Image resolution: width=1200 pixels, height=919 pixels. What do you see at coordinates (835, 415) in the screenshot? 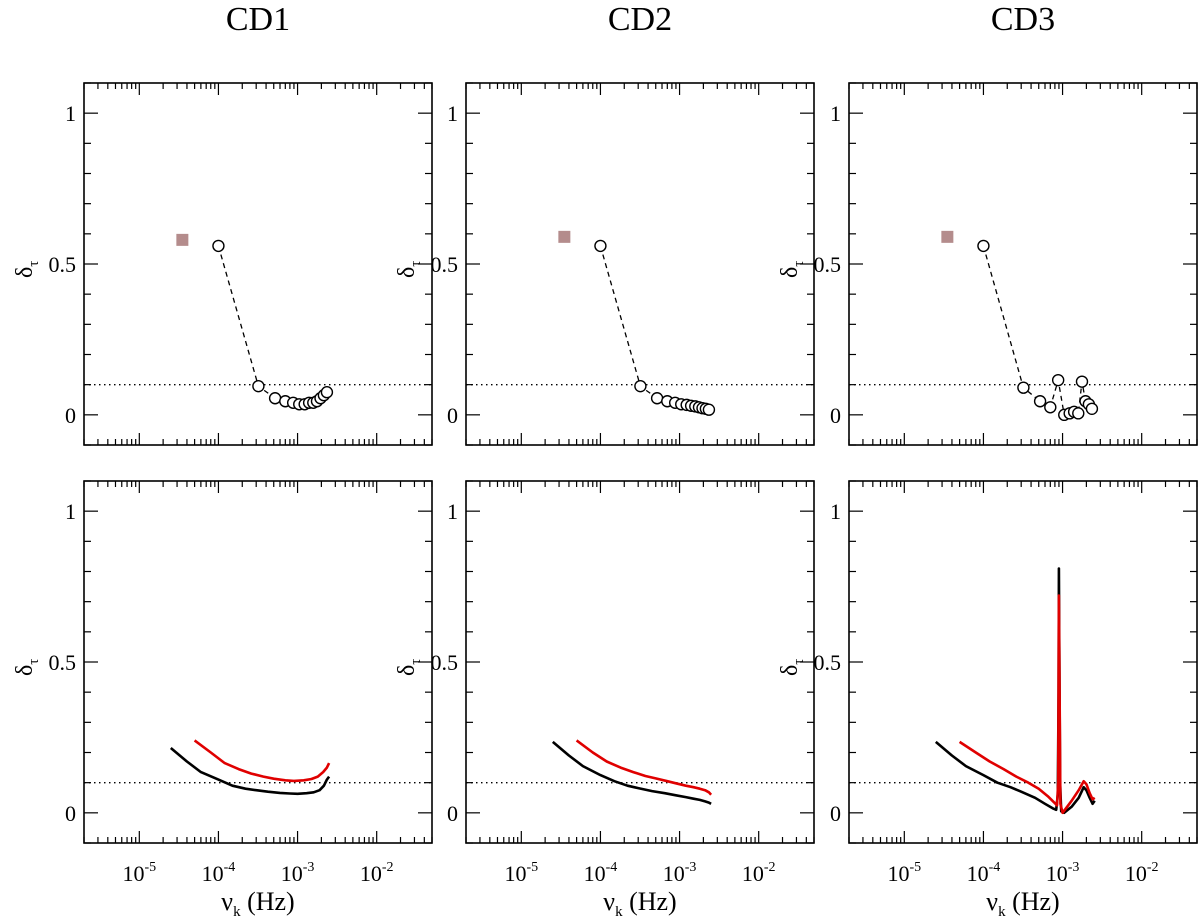
I see `panel-0-2-y-tick-label: 0` at bounding box center [835, 415].